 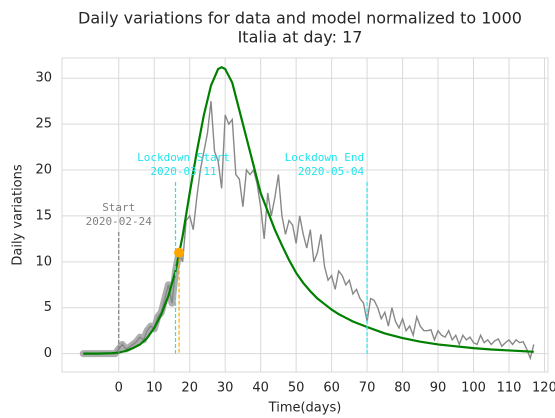 I want to click on x-tick-label: 30, so click(x=225, y=388).